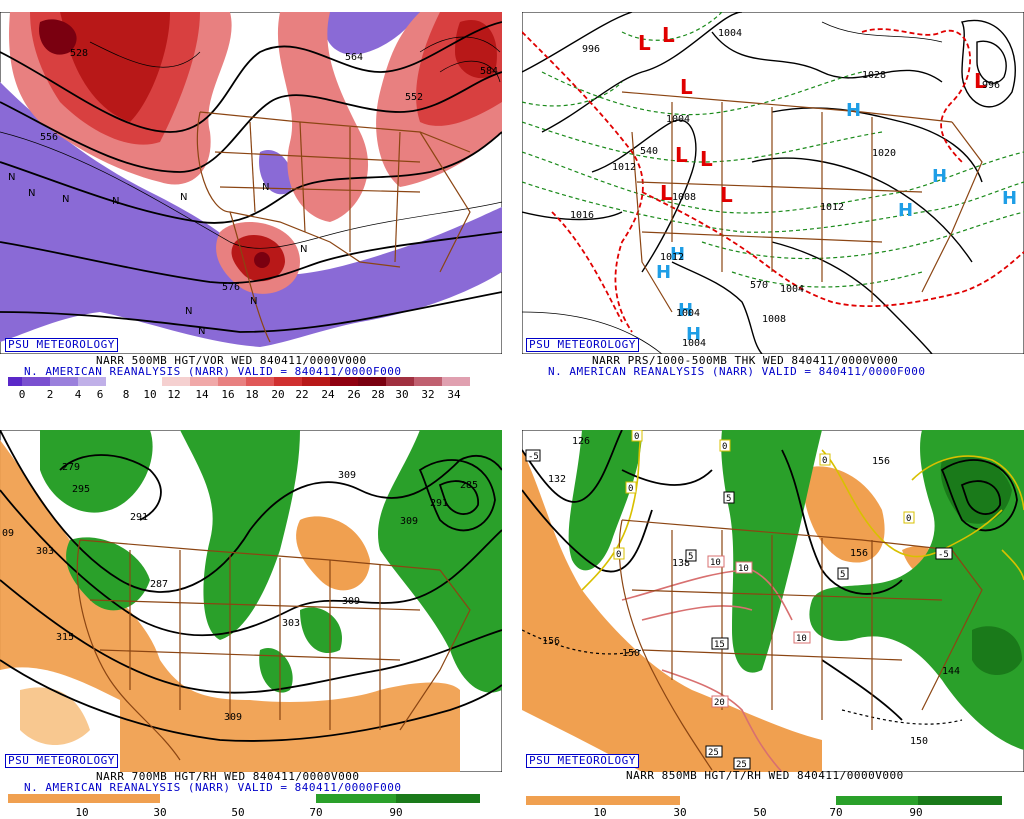  I want to click on contour-label: 303, so click(291, 623).